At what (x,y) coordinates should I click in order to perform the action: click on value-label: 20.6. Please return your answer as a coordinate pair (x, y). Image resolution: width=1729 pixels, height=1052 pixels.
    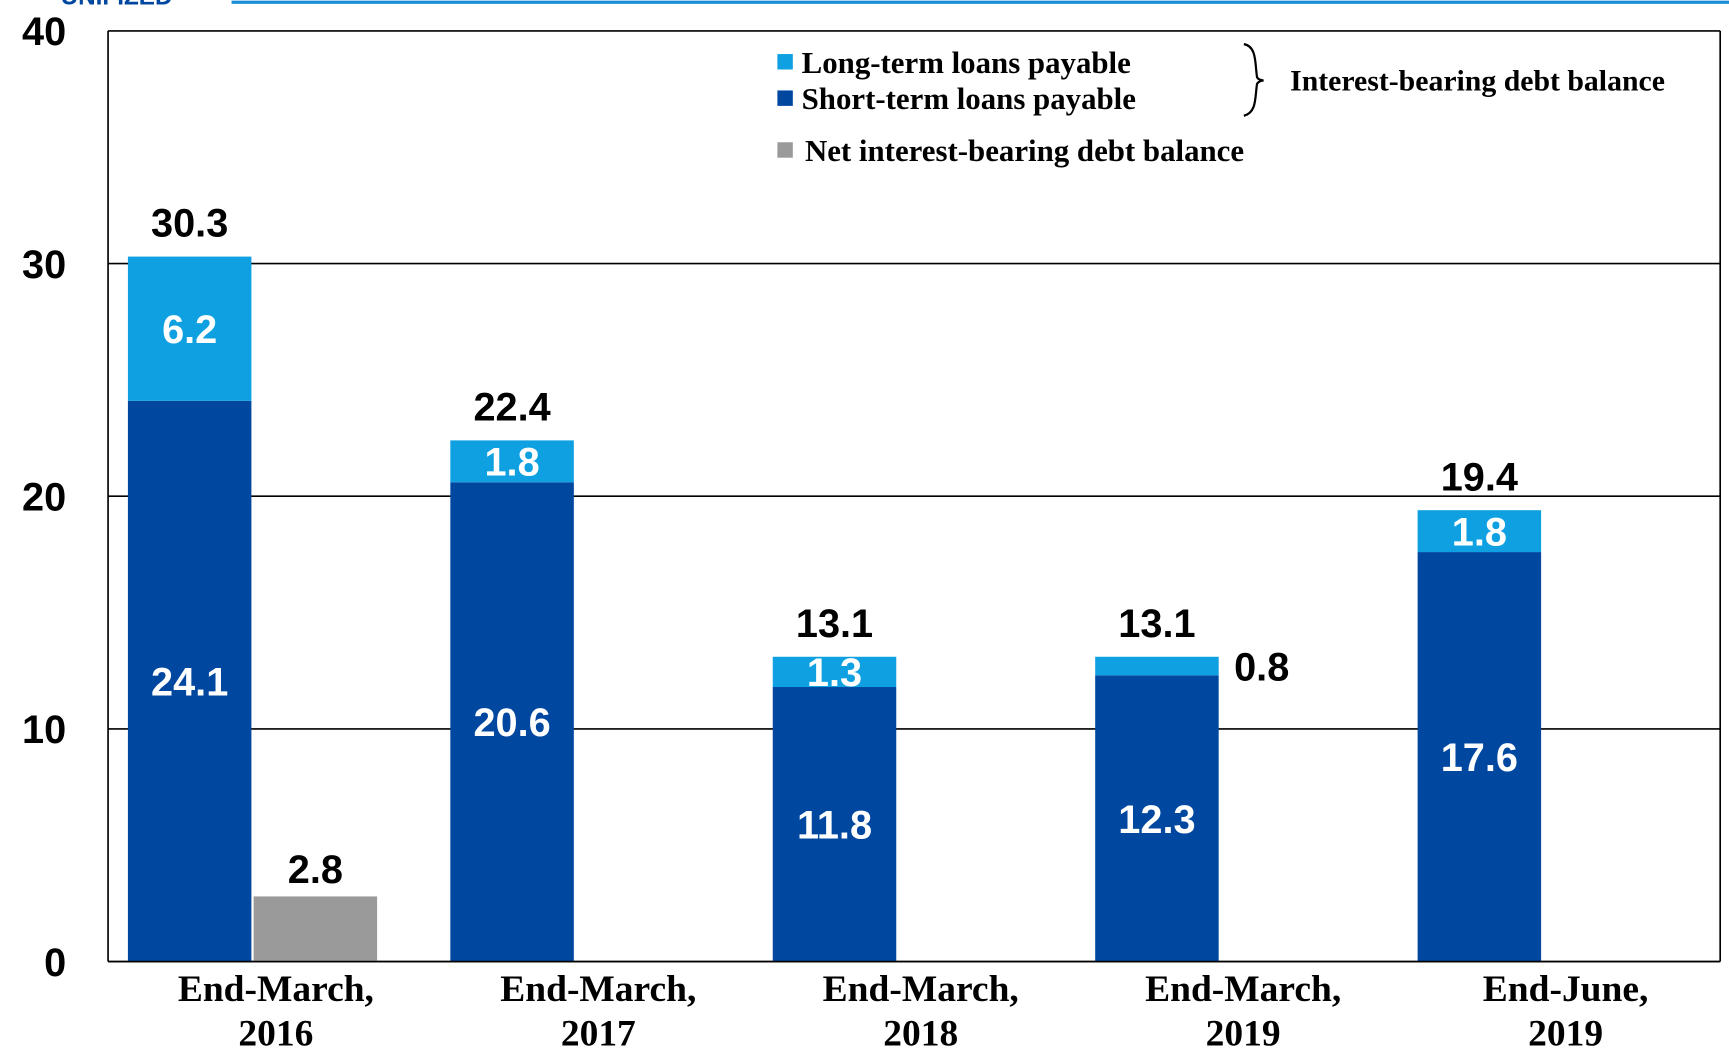
    Looking at the image, I should click on (511, 723).